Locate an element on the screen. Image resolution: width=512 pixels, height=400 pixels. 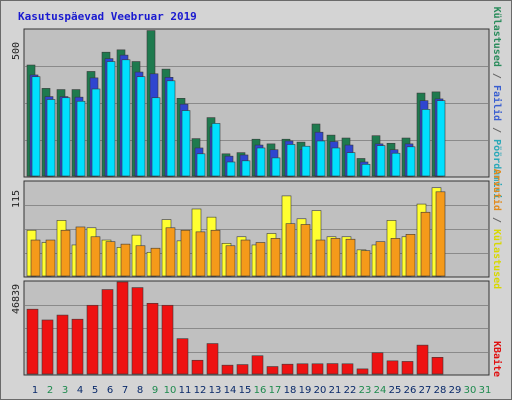
day-label-17: 17 is located at coordinates (275, 390).